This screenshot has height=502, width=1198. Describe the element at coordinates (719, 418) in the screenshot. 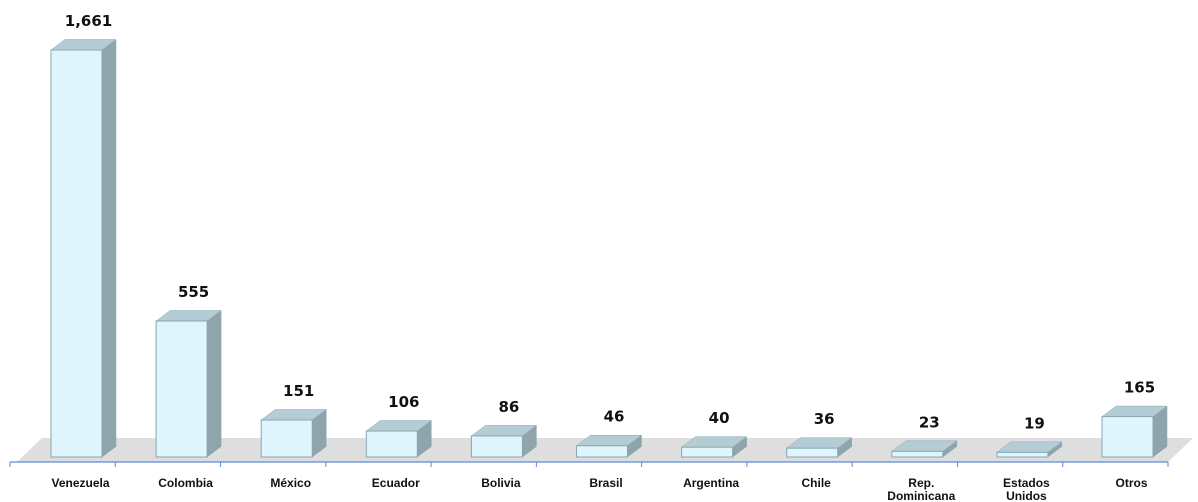

I see `value-label: 40` at that location.